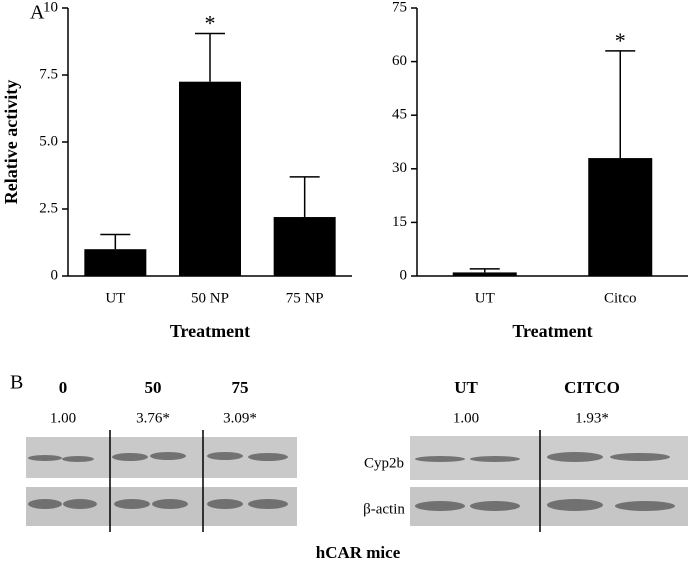 This screenshot has height=567, width=689. What do you see at coordinates (358, 552) in the screenshot?
I see `caption: hCAR mice` at bounding box center [358, 552].